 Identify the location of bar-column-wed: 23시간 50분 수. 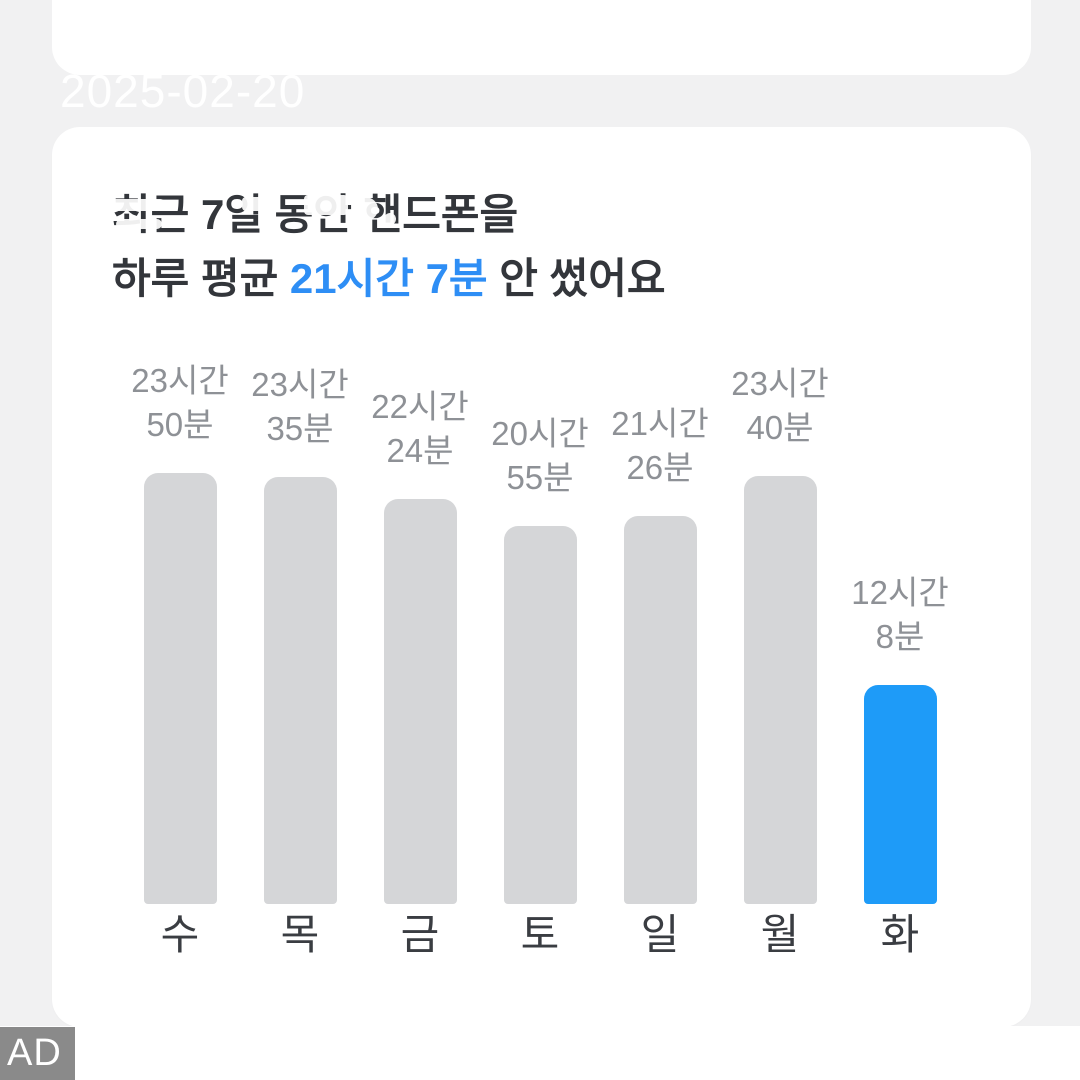
(180, 660).